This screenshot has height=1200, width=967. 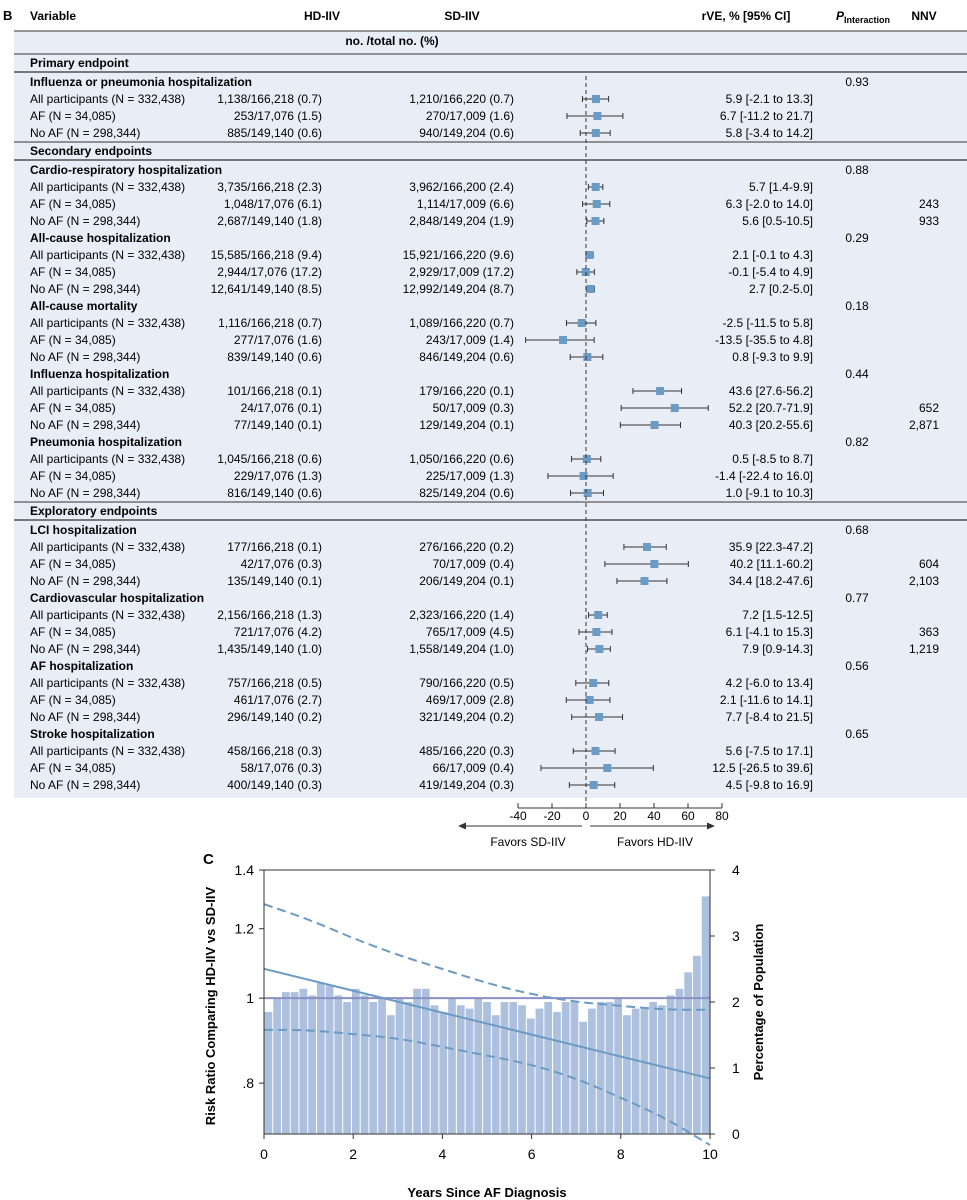 I want to click on panel-label: B, so click(x=7, y=15).